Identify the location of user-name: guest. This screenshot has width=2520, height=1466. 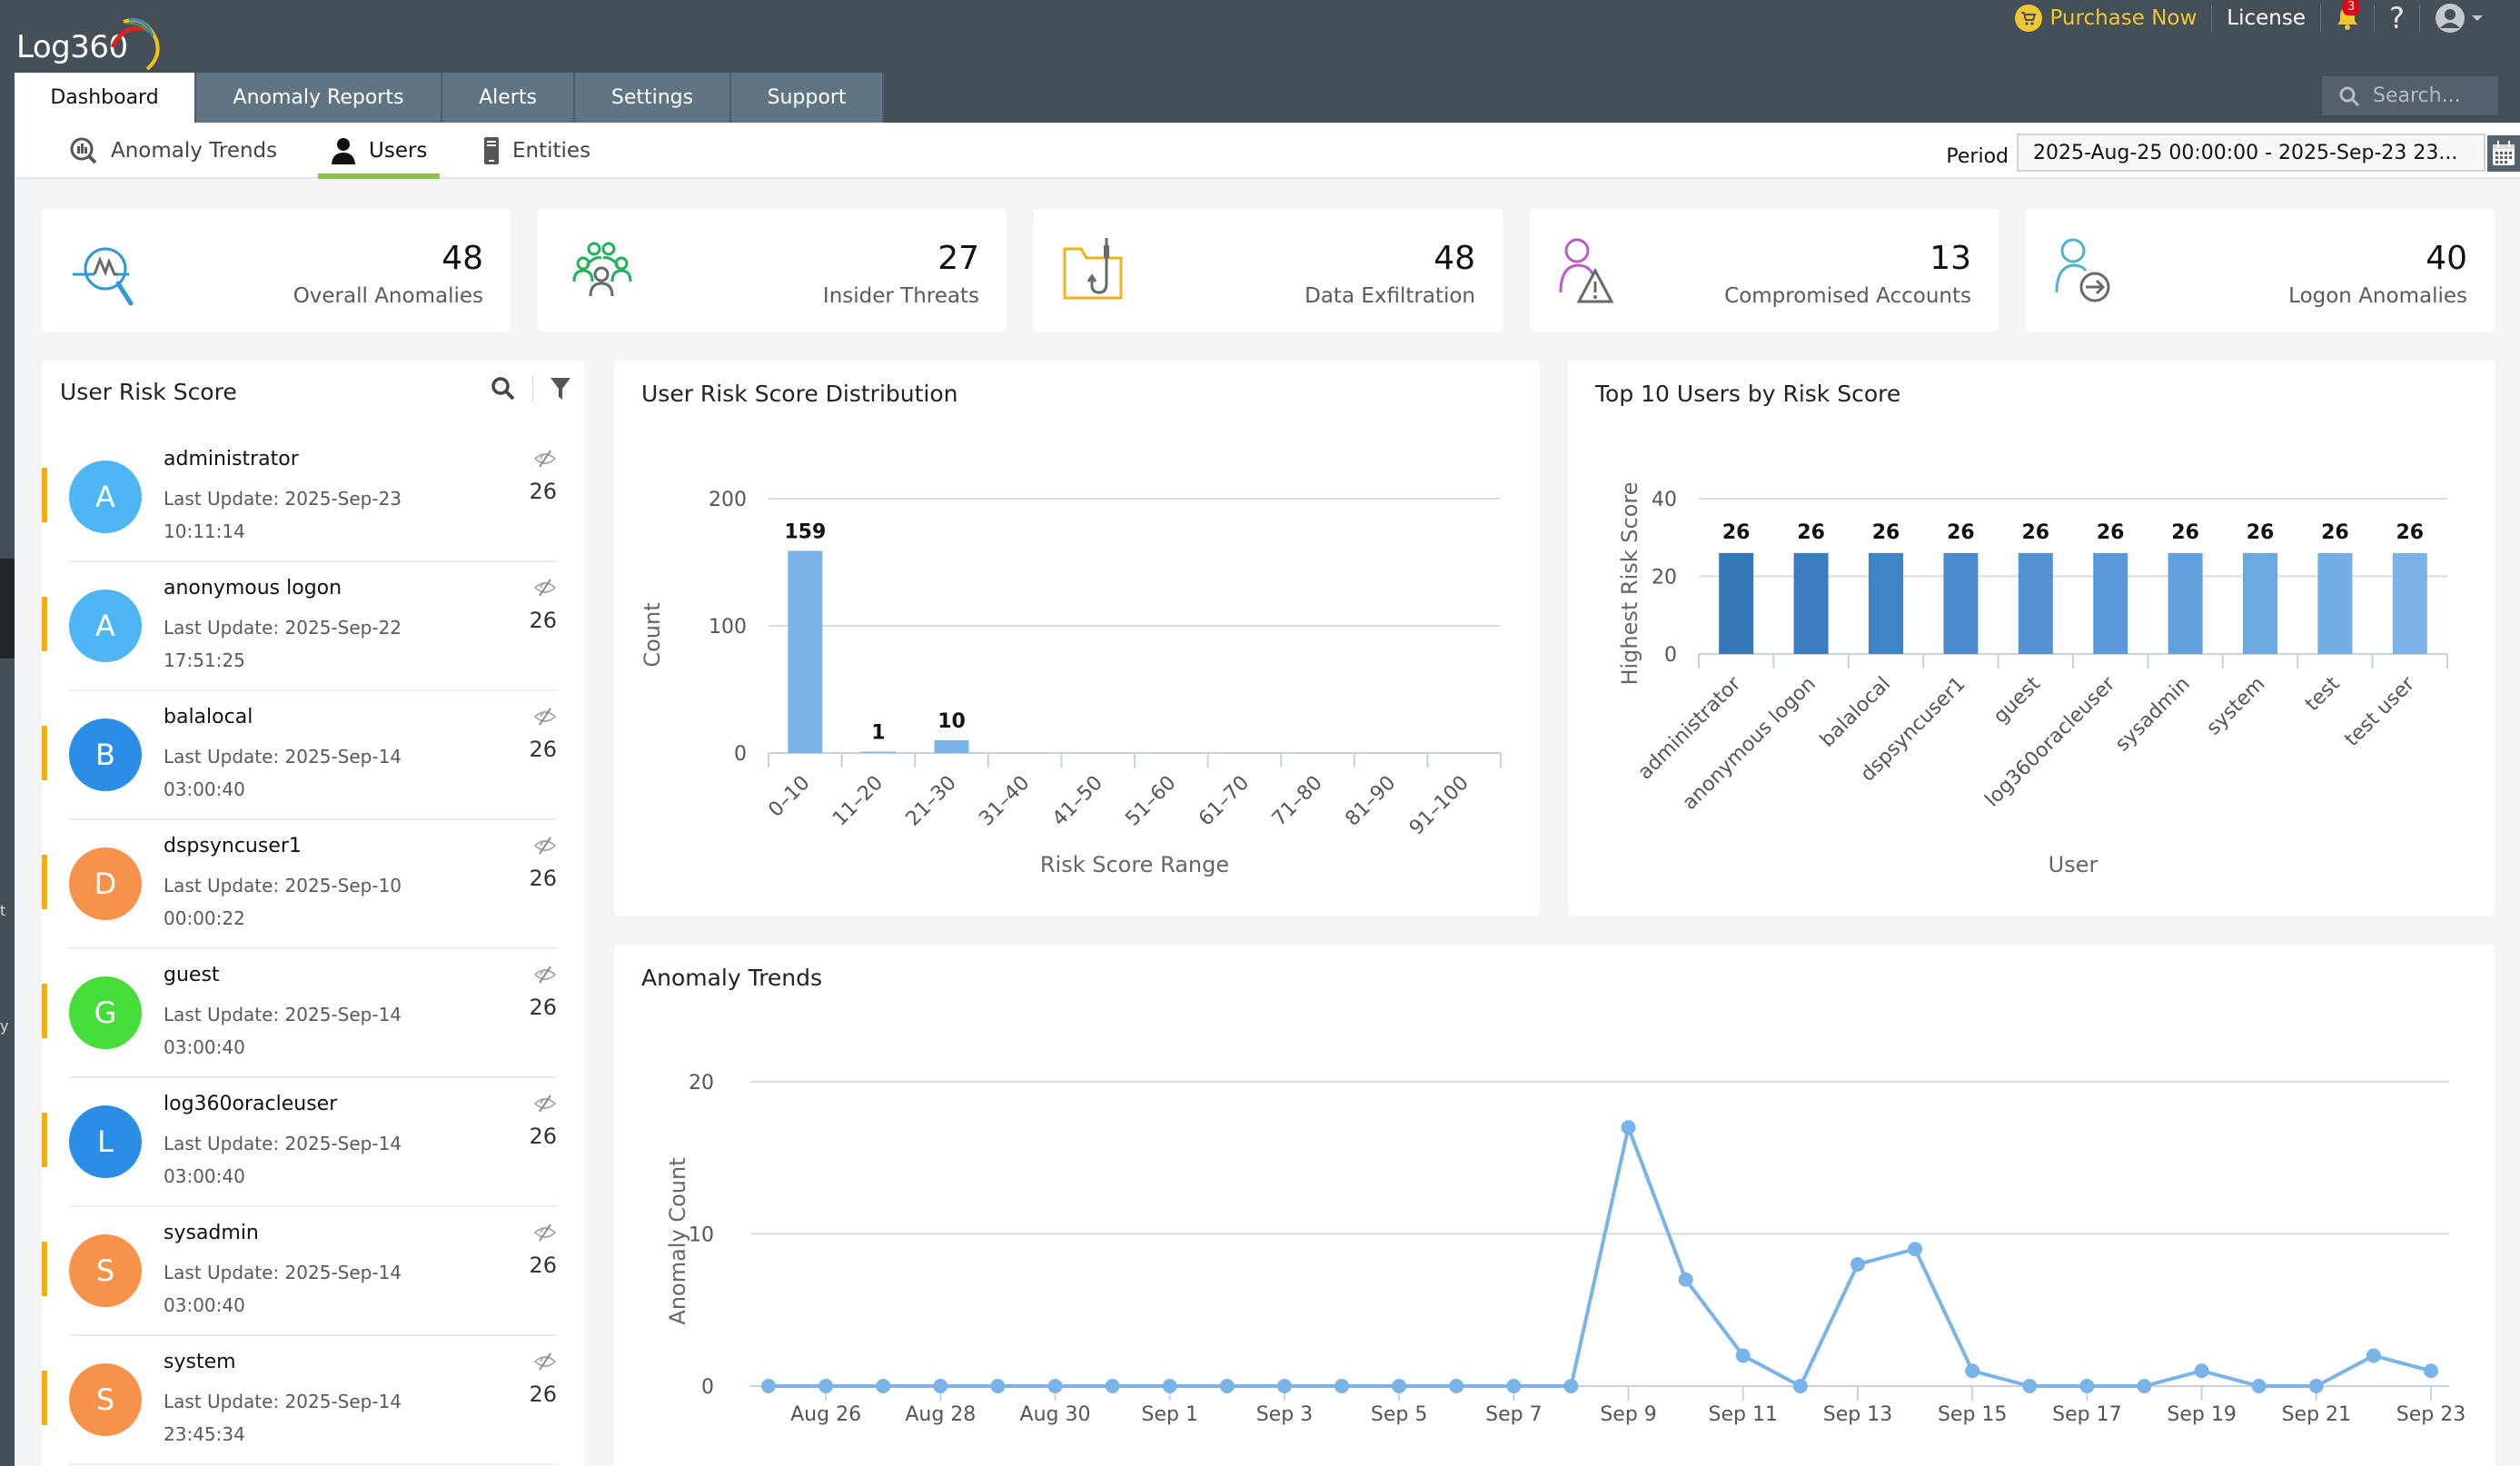
(192, 975).